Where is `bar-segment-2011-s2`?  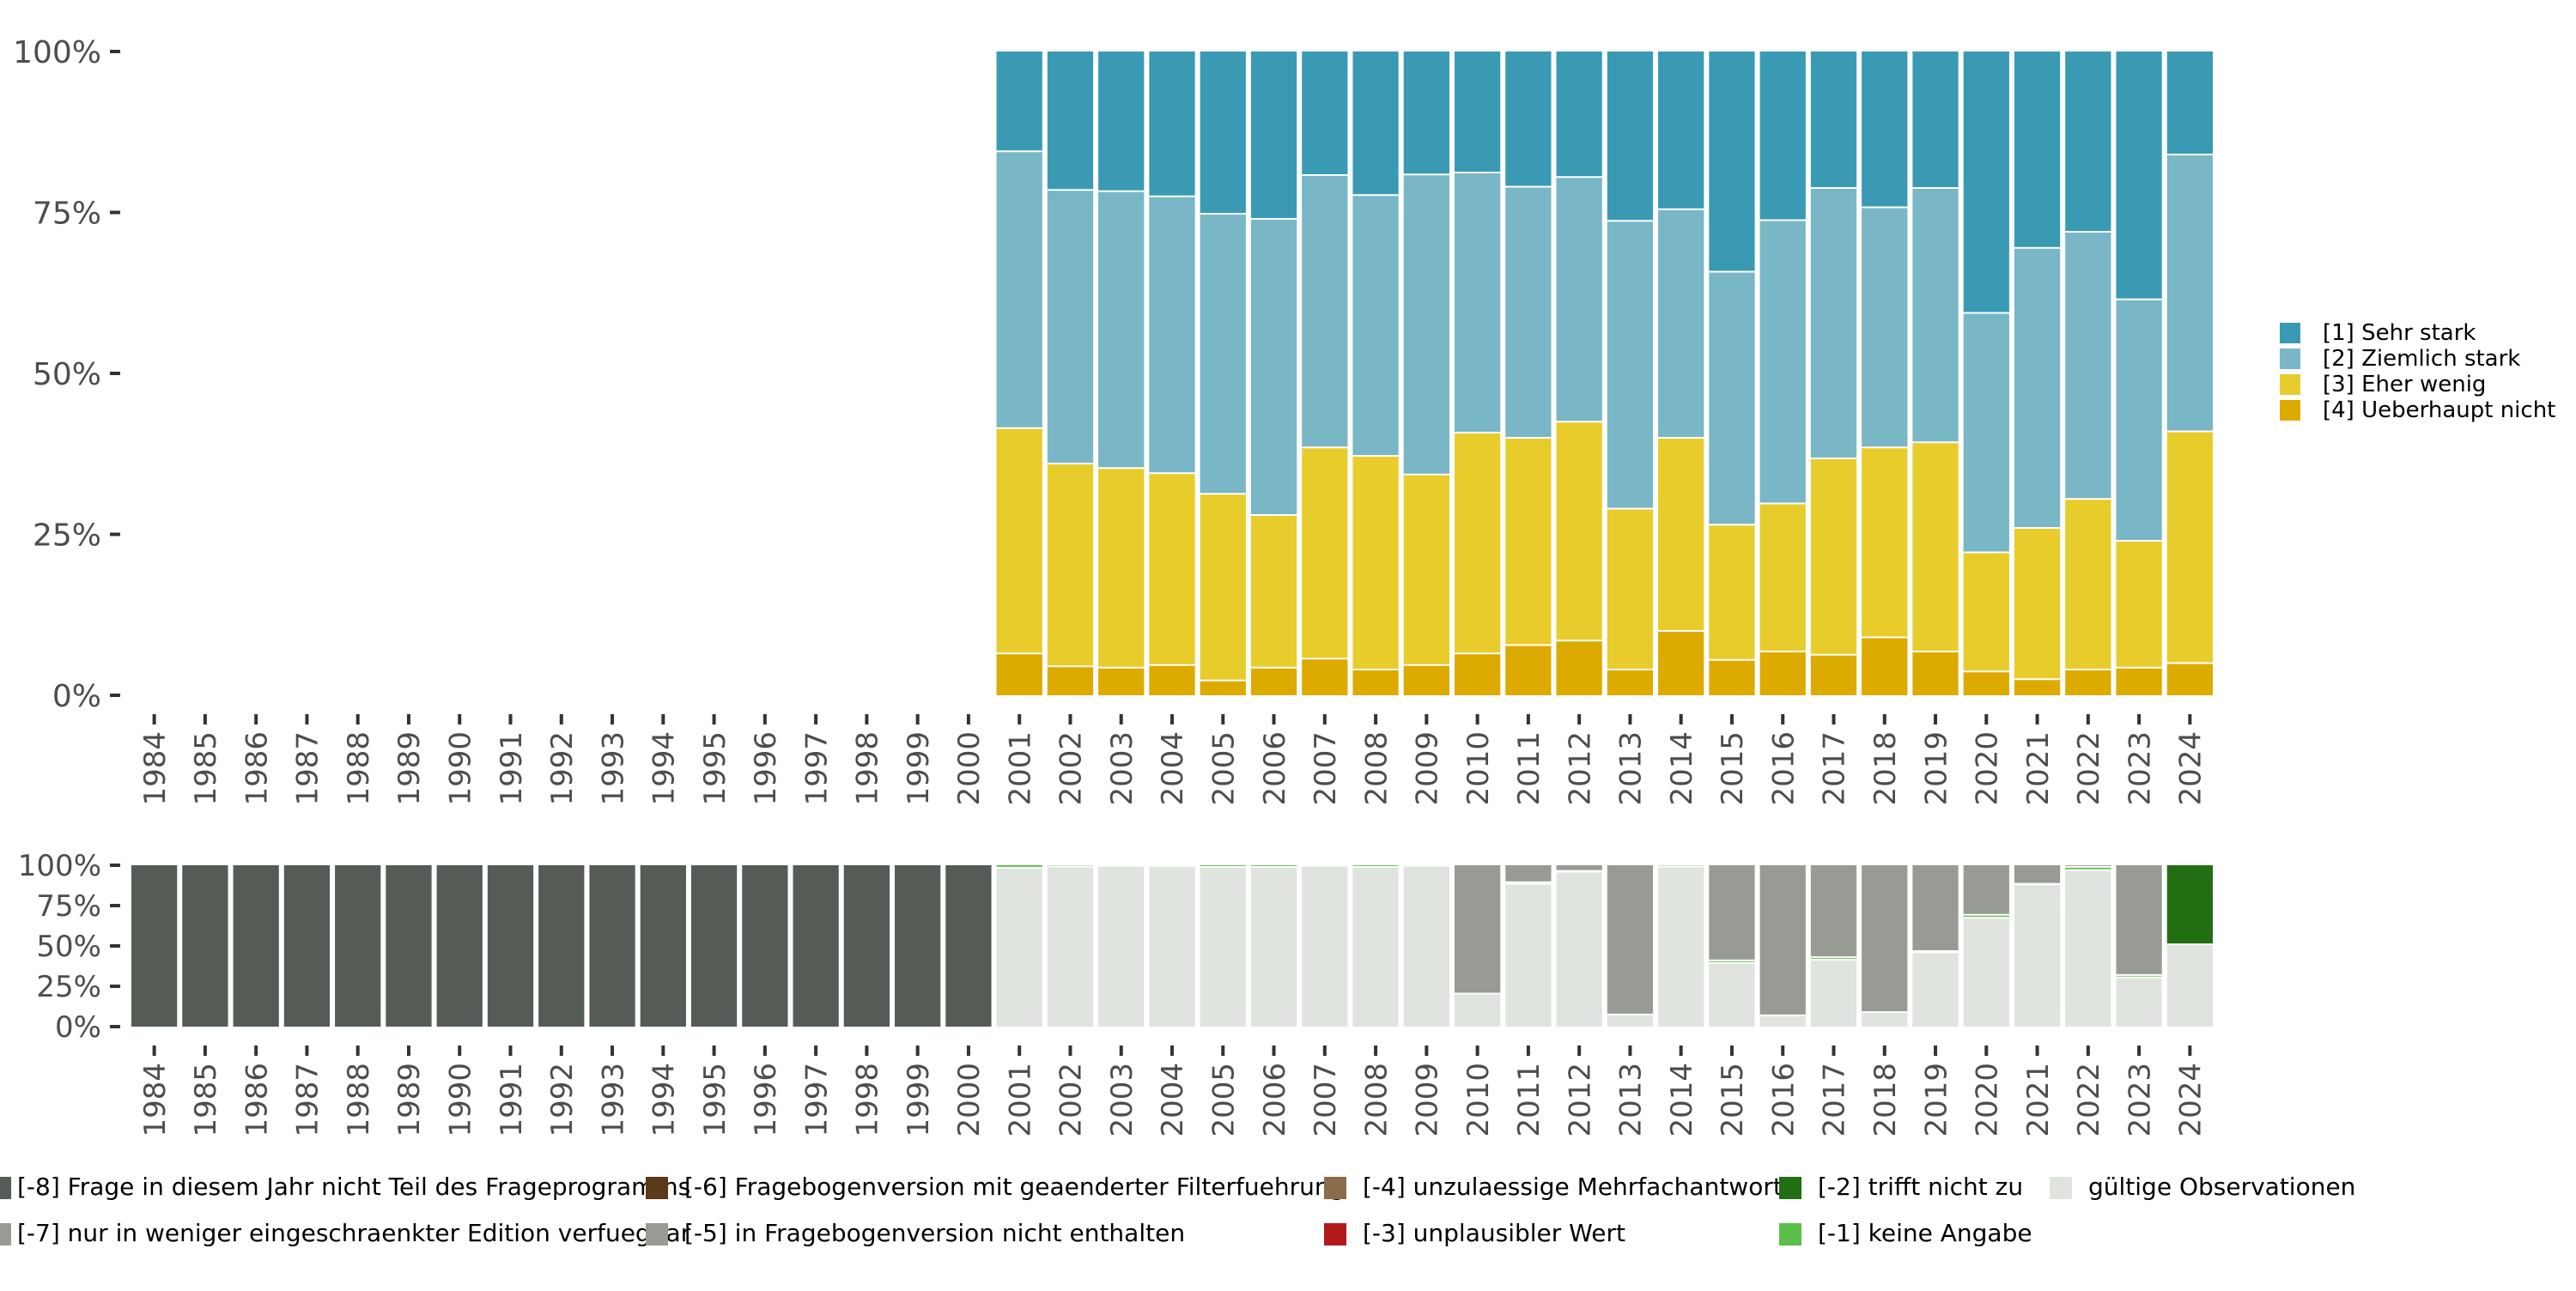 bar-segment-2011-s2 is located at coordinates (1528, 312).